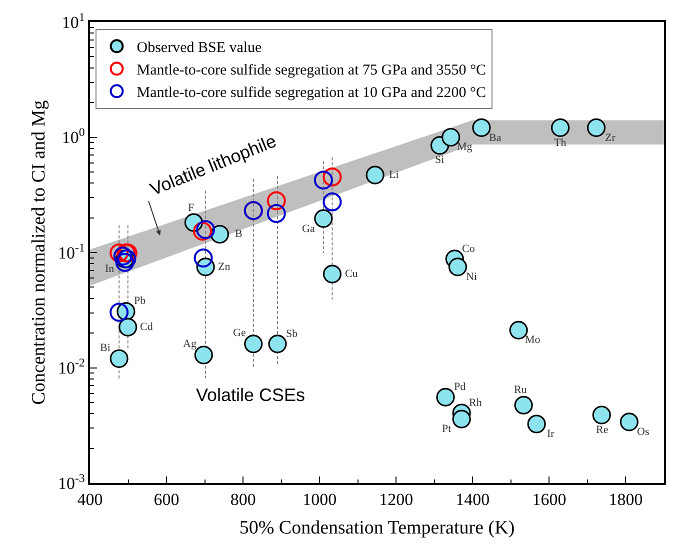  What do you see at coordinates (90, 500) in the screenshot?
I see `x-tick-label: 400` at bounding box center [90, 500].